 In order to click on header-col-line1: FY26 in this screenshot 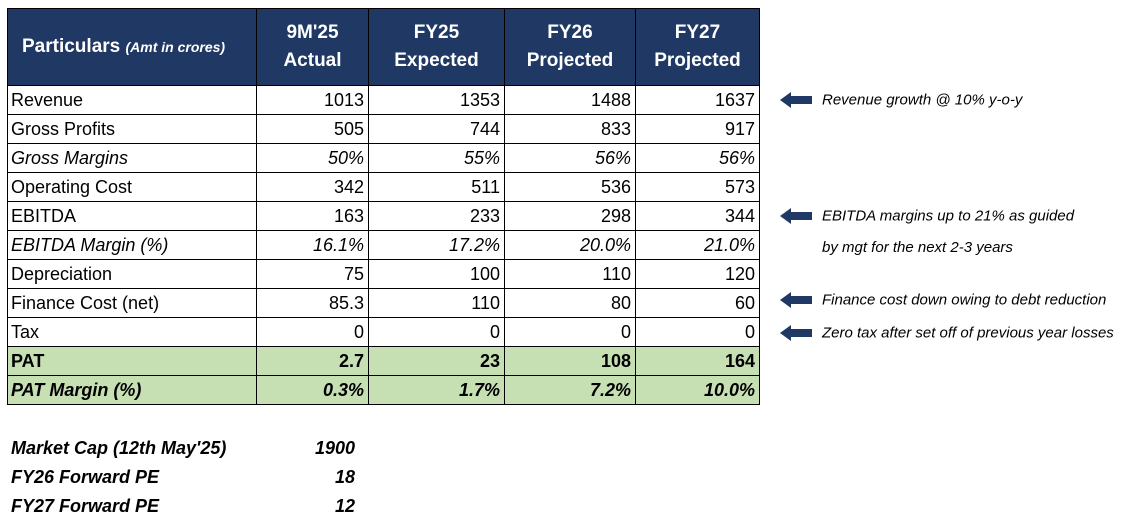, I will do `click(570, 32)`.